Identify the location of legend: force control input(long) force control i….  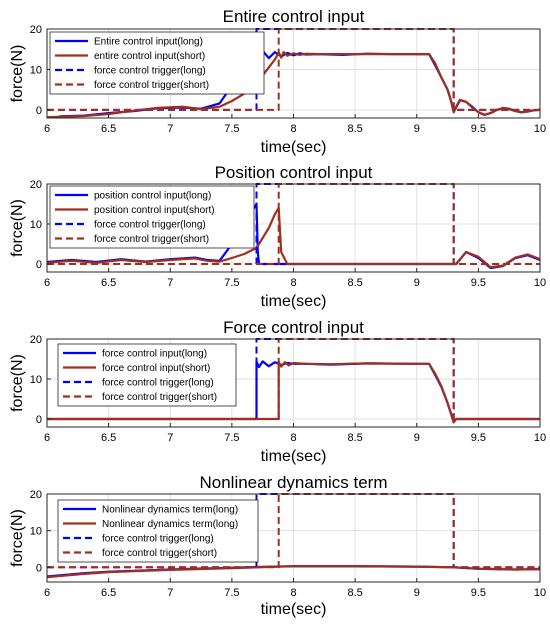
(147, 375).